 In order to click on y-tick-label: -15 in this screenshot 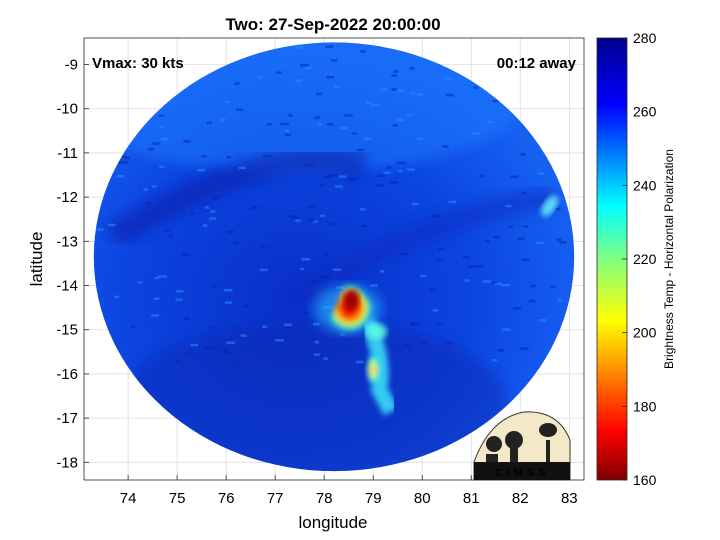, I will do `click(67, 330)`.